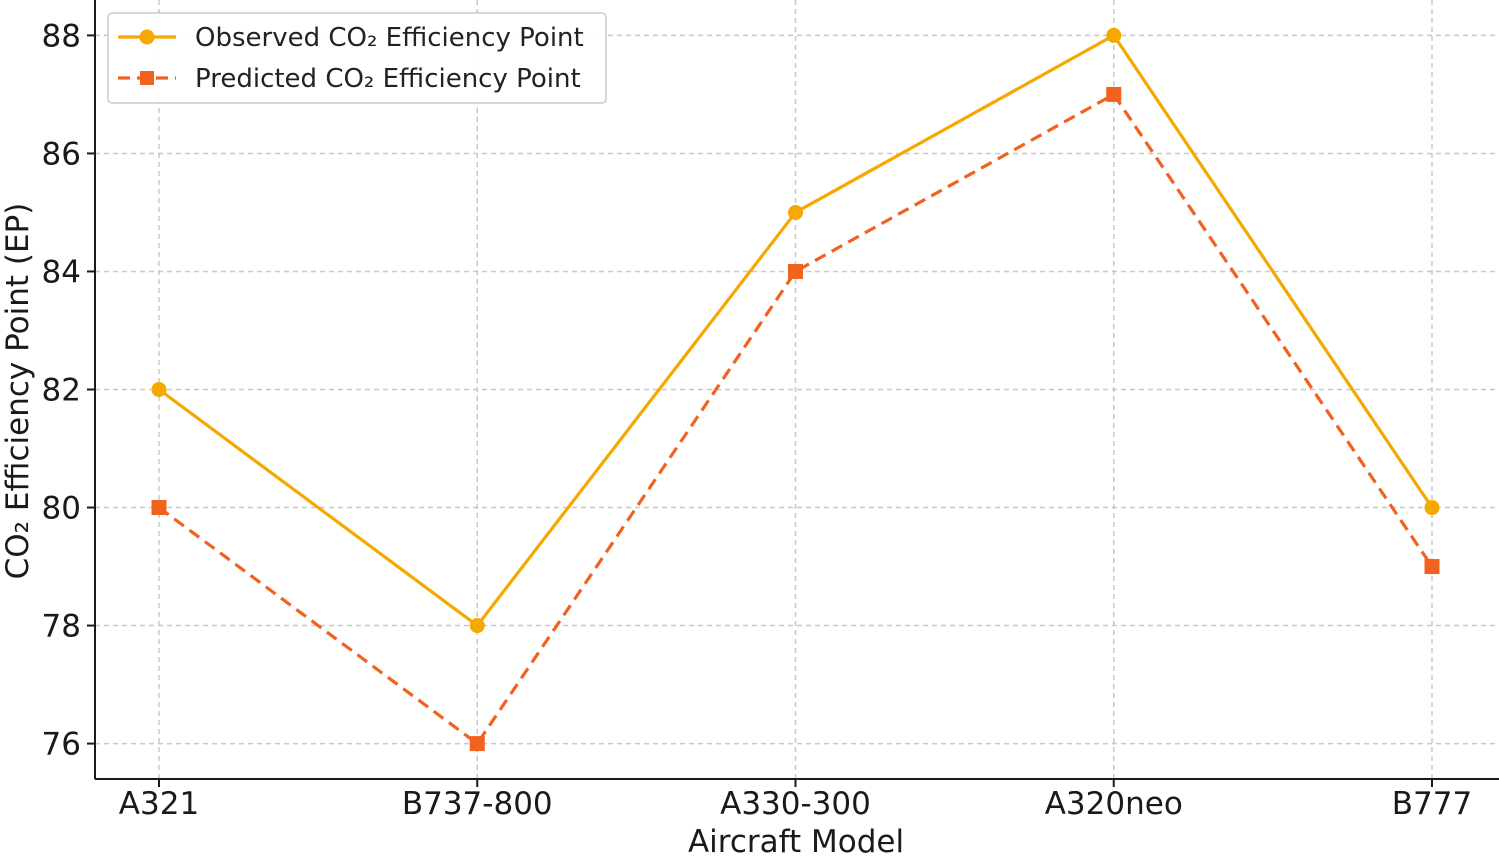  I want to click on legend-box, so click(357, 58).